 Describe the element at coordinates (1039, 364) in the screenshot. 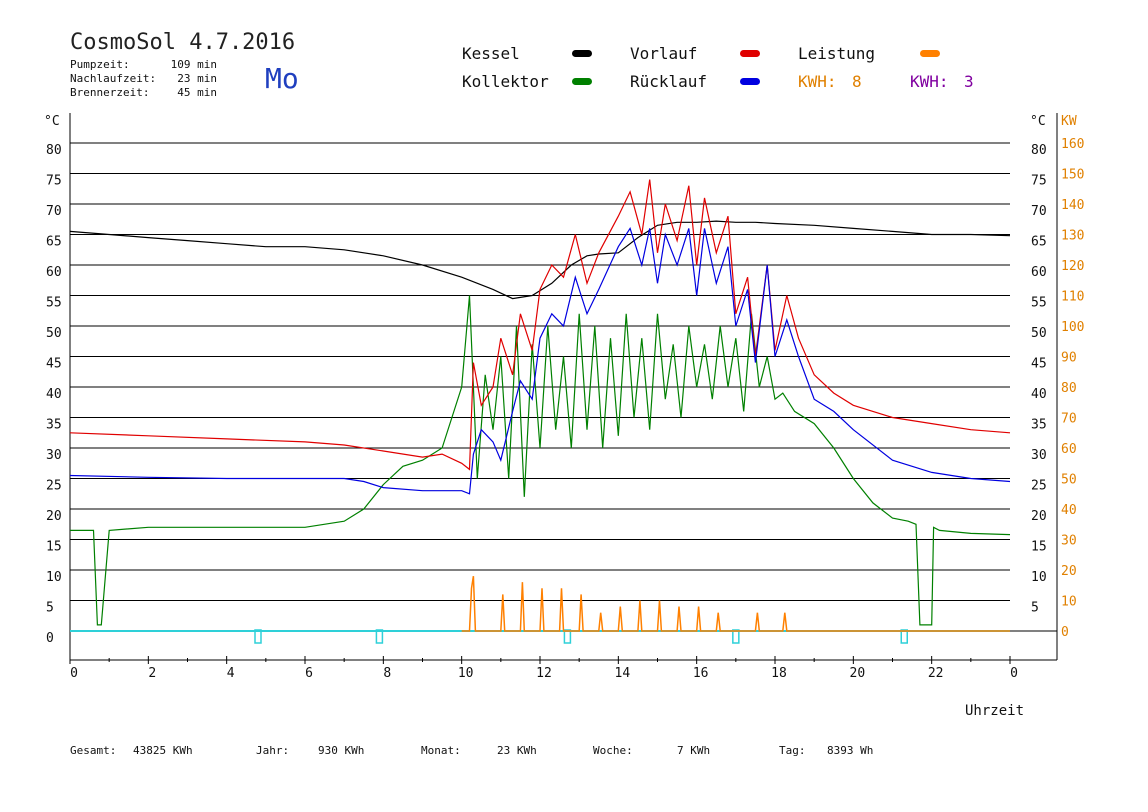

I see `y-tick-label-right: 45` at that location.